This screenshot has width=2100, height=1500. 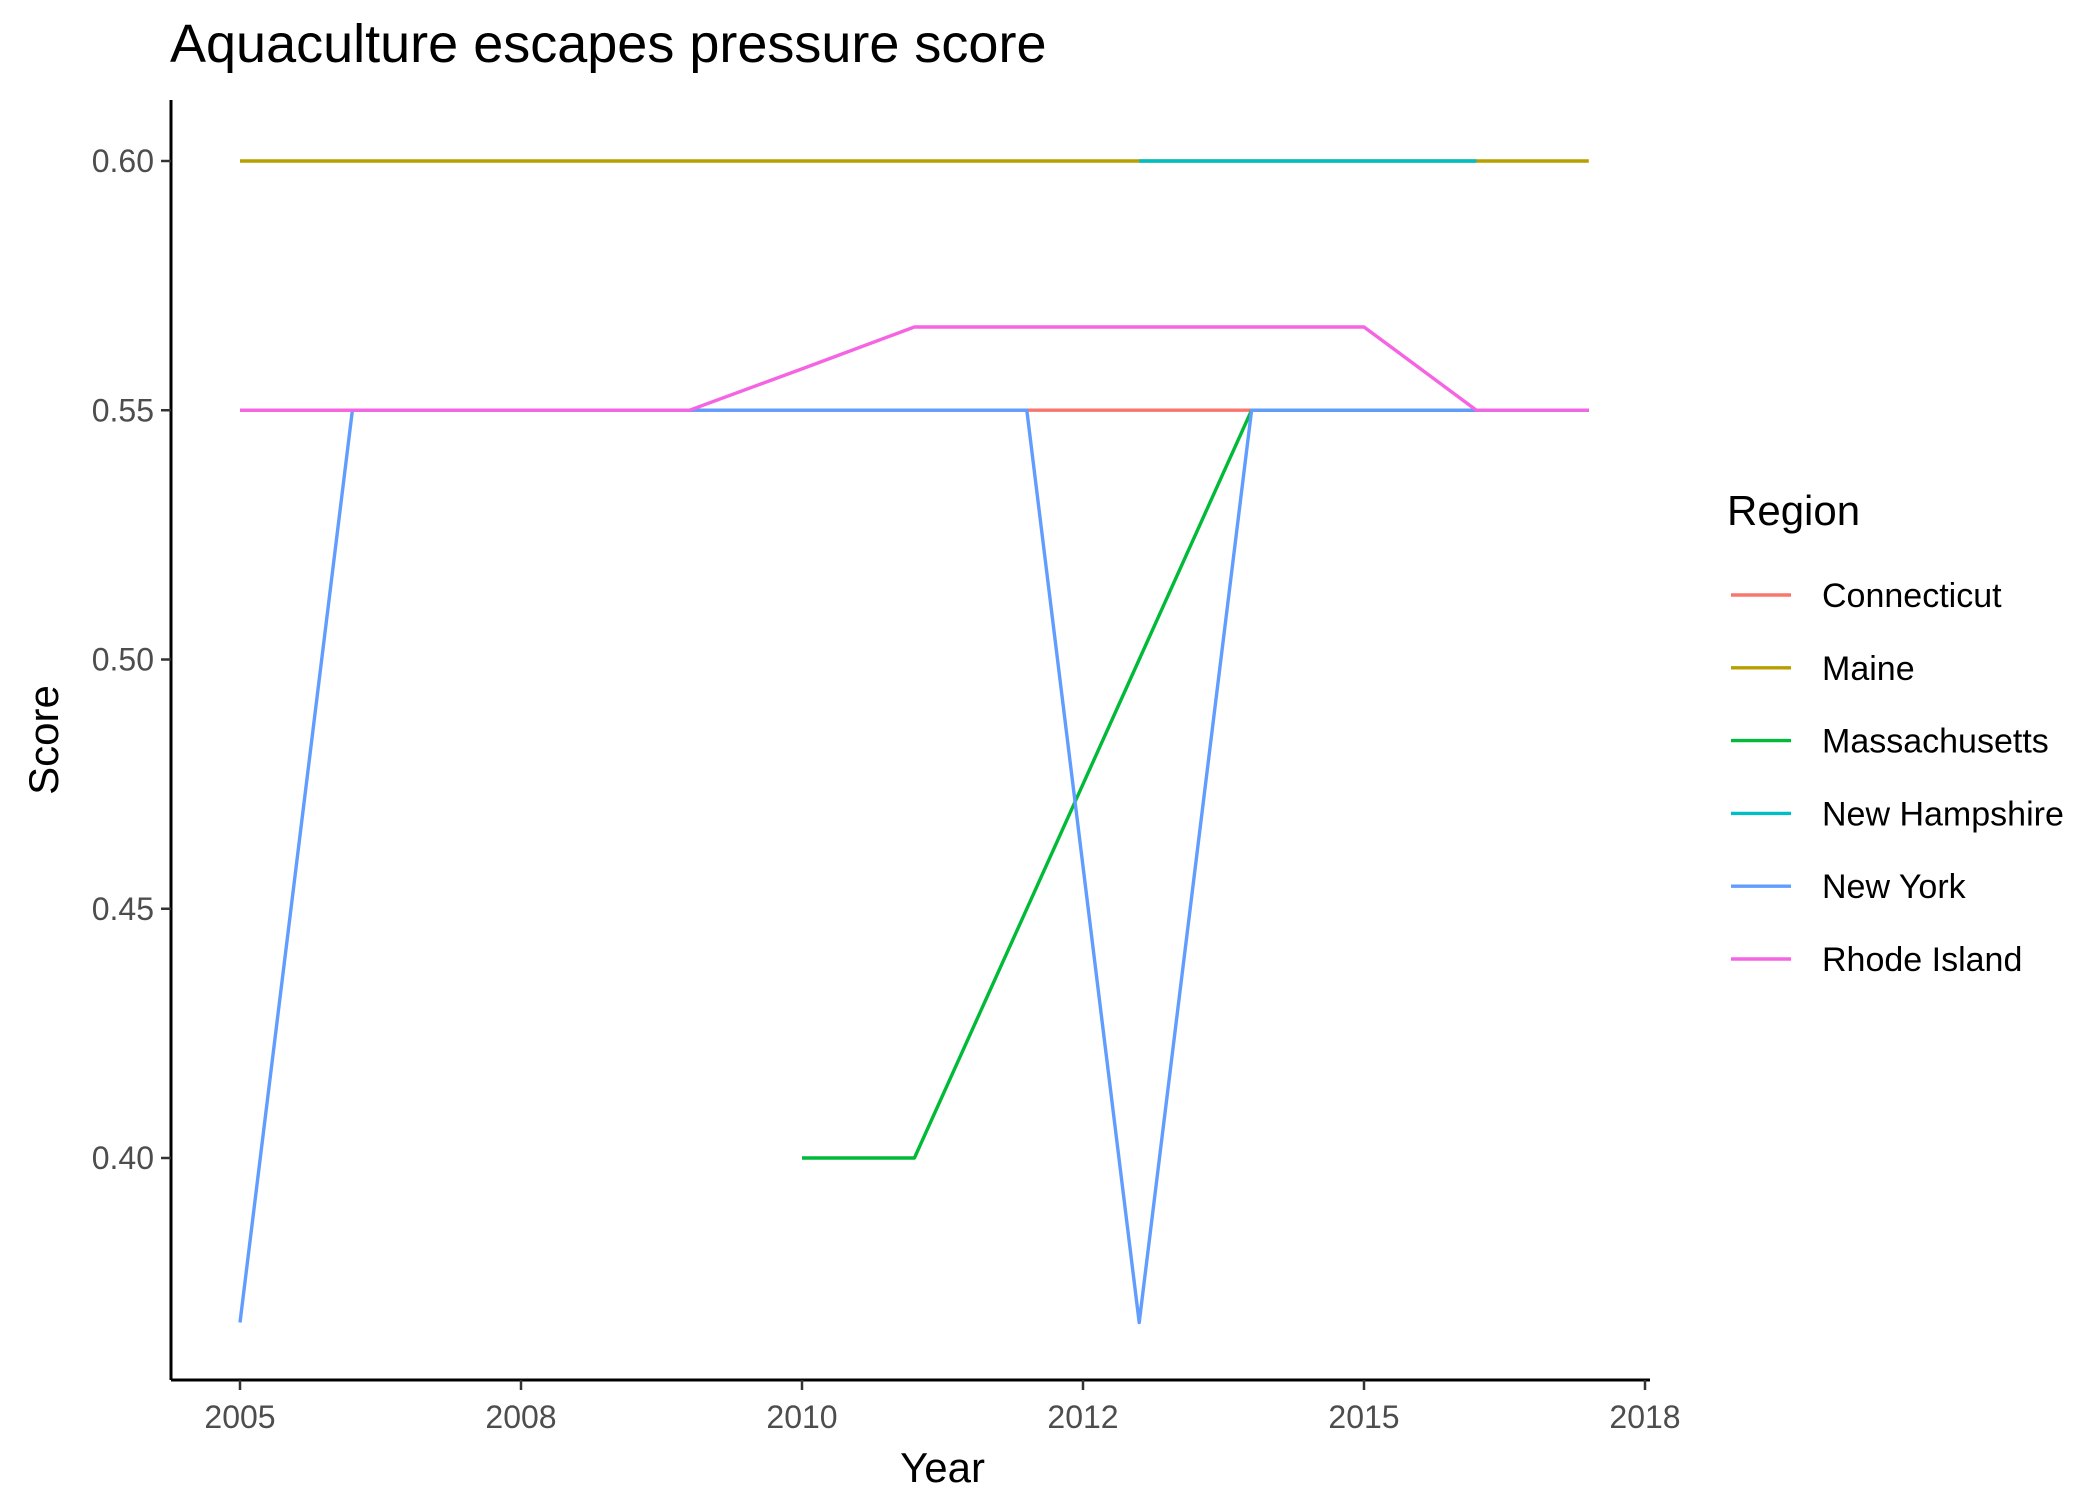 I want to click on series-line-rhode-island, so click(x=914, y=368).